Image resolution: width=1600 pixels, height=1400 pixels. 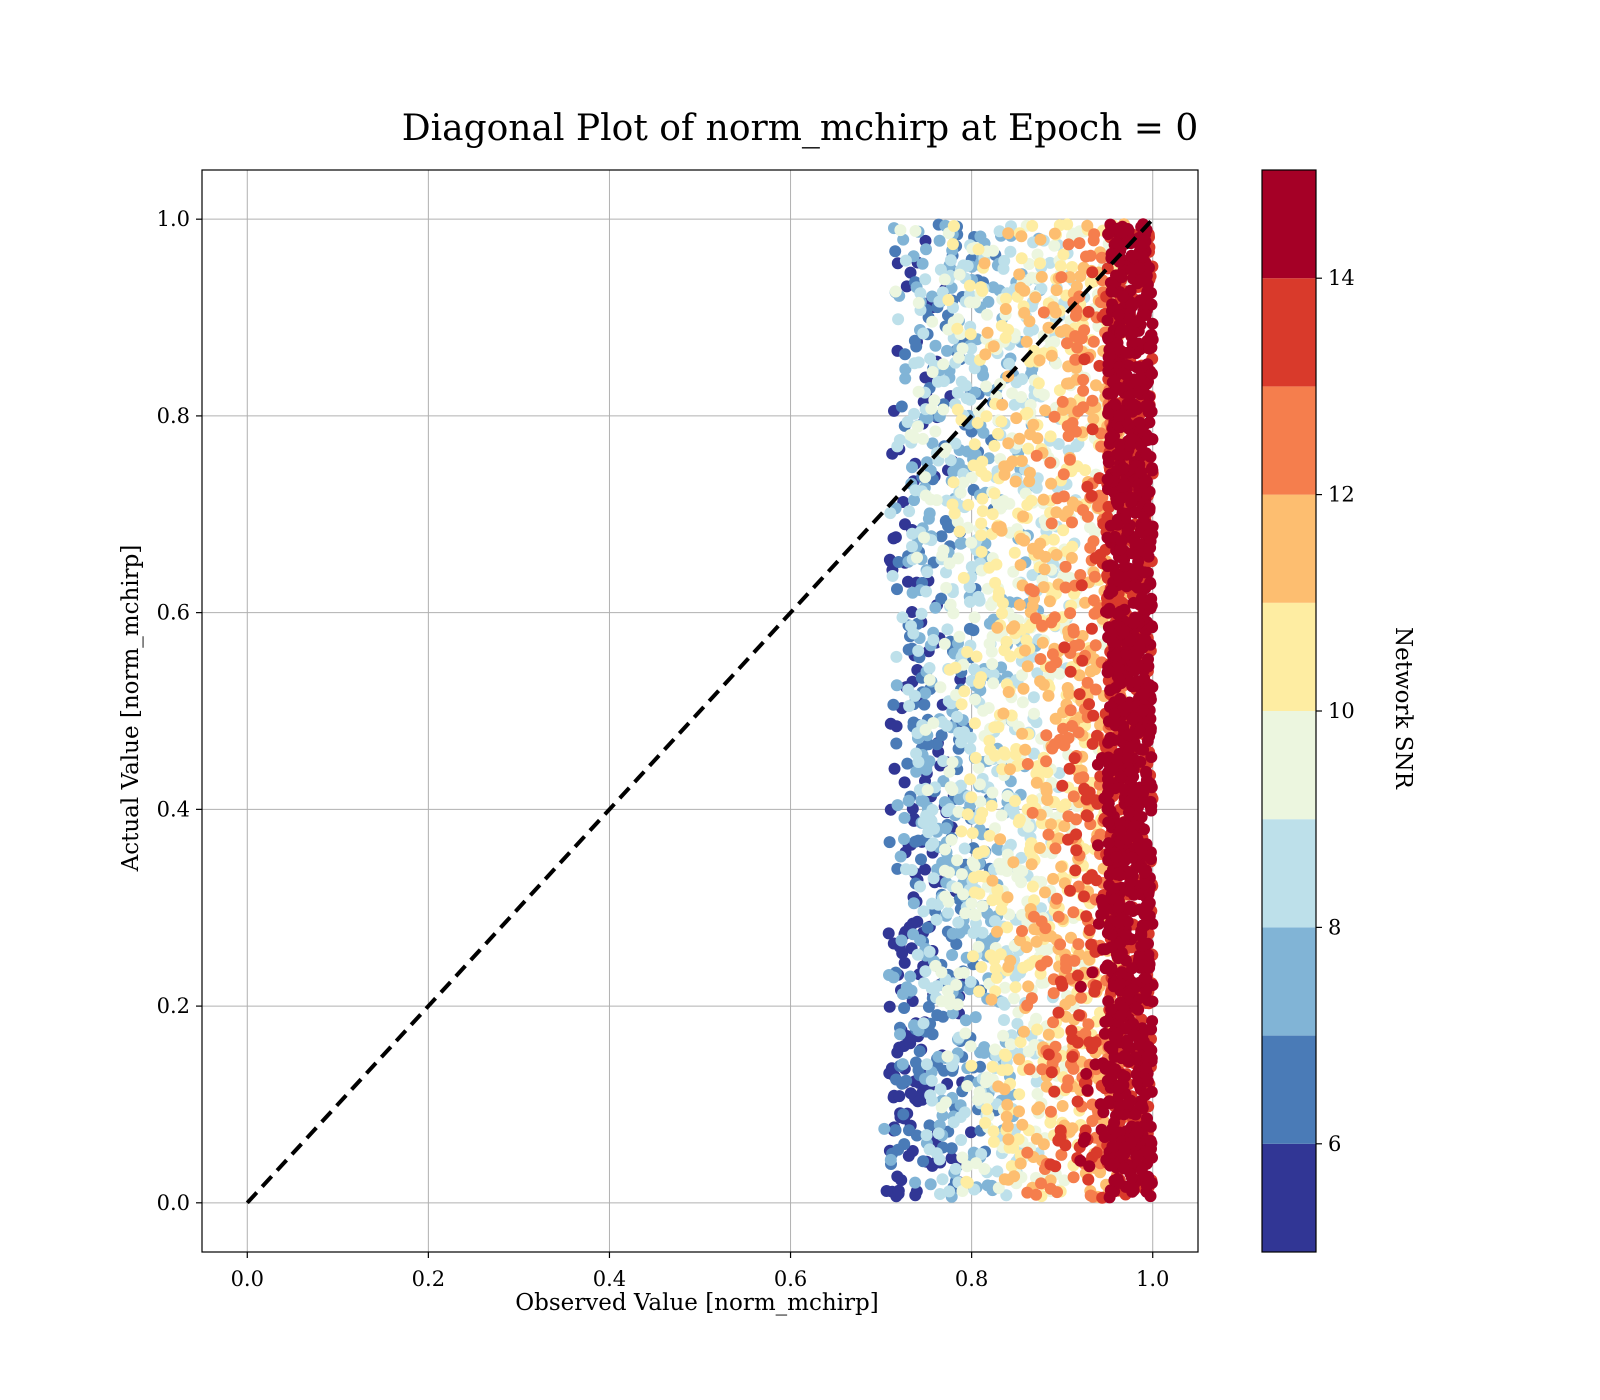 I want to click on colorbar-tick-label: 6, so click(x=1334, y=1144).